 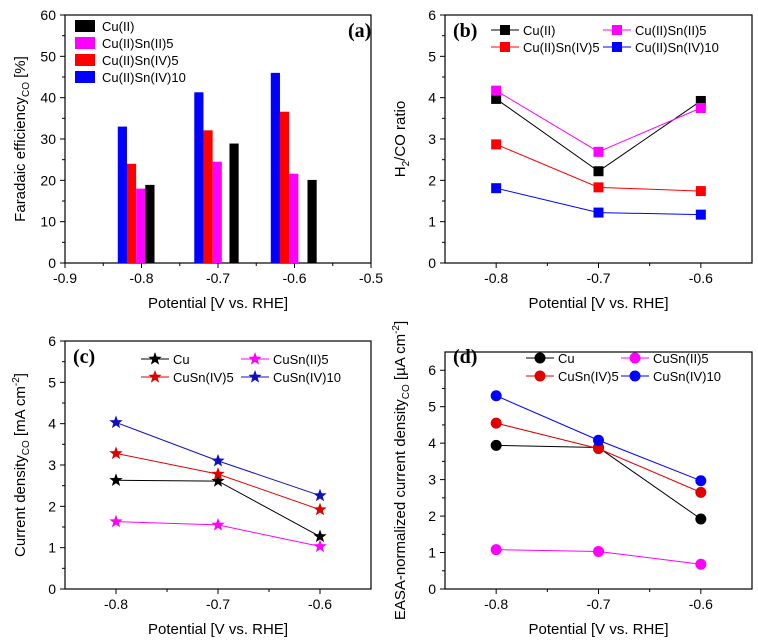 I want to click on y-tick-label: 60, so click(x=48, y=15).